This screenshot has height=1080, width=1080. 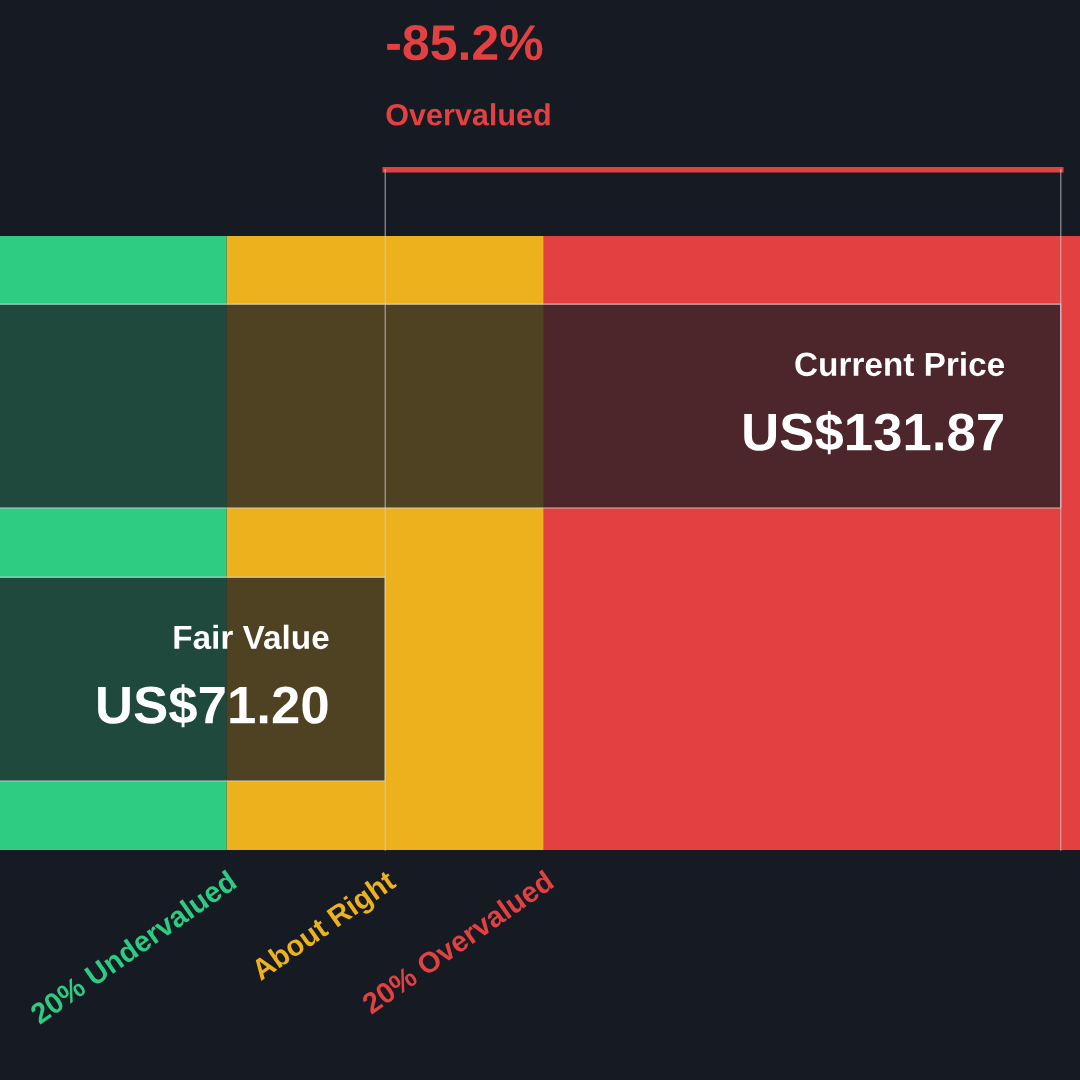 What do you see at coordinates (251, 637) in the screenshot?
I see `y-tick-label: Fair Value` at bounding box center [251, 637].